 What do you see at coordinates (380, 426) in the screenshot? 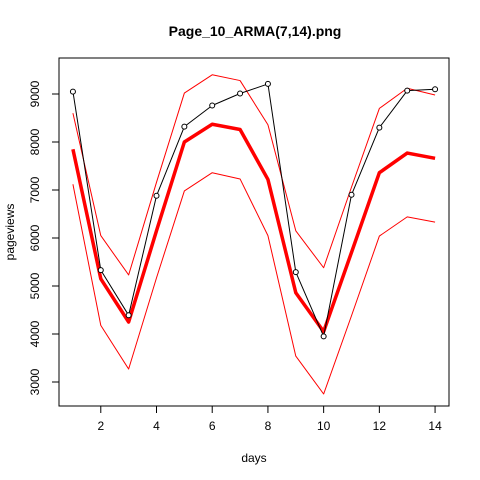
I see `x-tick-label: 12` at bounding box center [380, 426].